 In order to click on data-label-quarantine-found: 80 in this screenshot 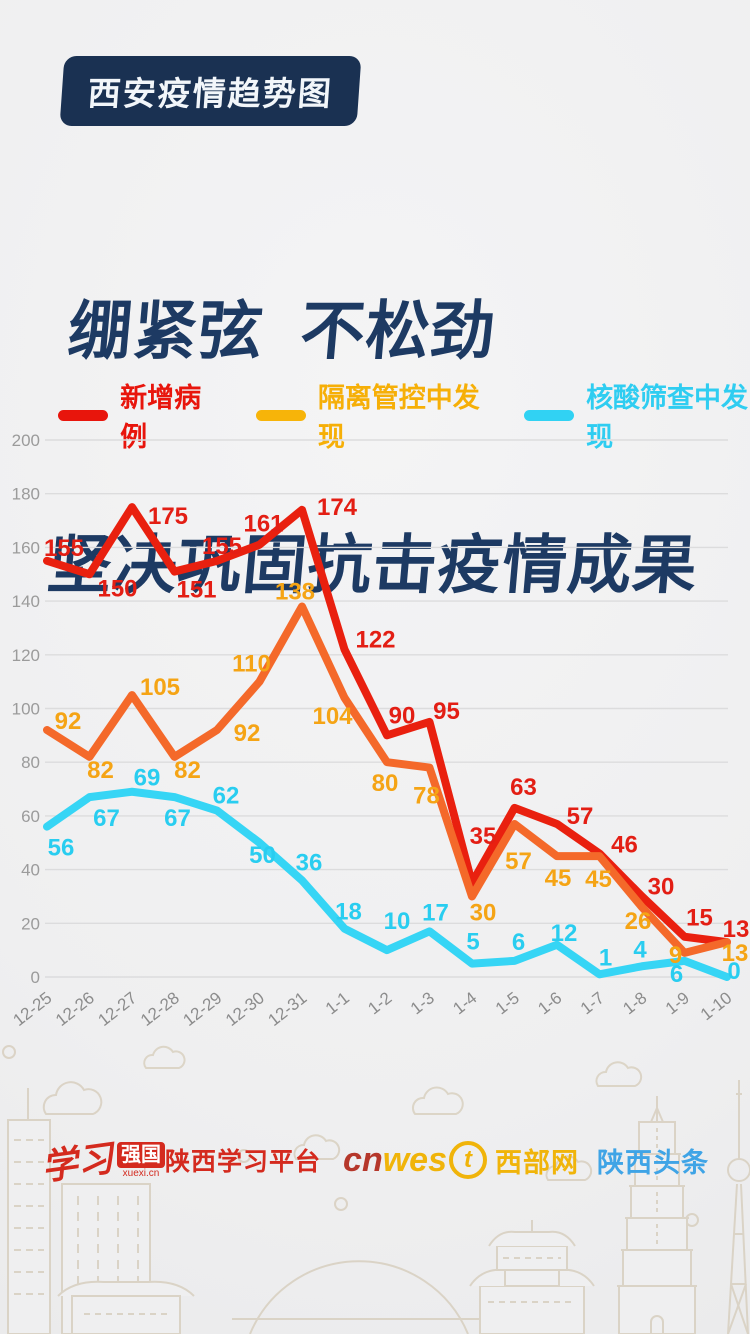, I will do `click(385, 783)`.